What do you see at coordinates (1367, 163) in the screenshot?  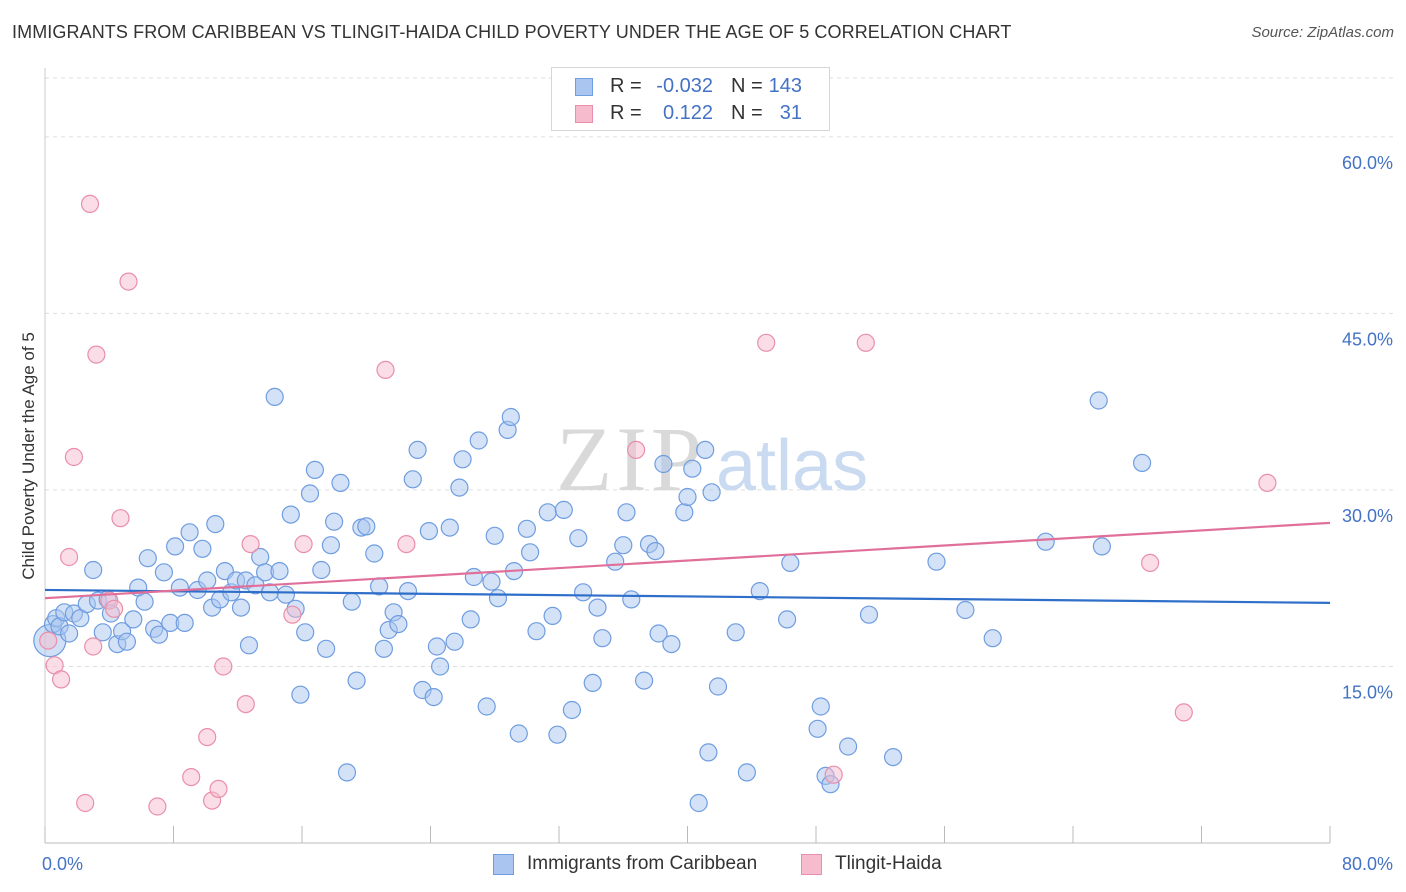 I see `y-tick-label: 60.0%` at bounding box center [1367, 163].